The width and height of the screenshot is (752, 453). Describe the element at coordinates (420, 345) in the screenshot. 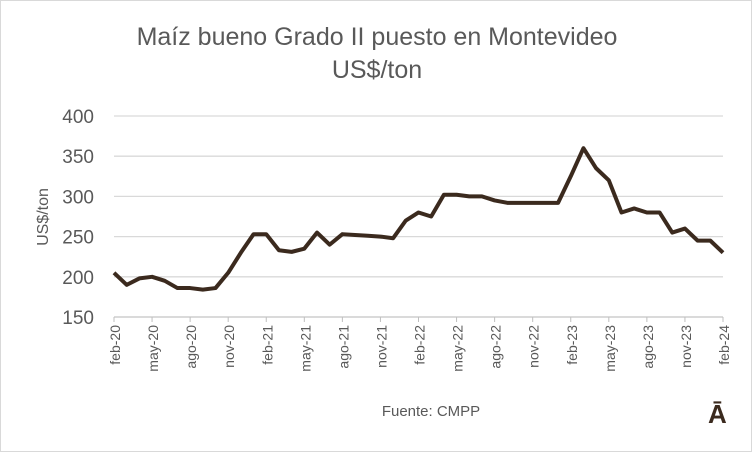

I see `x-tick-label: feb-22` at that location.